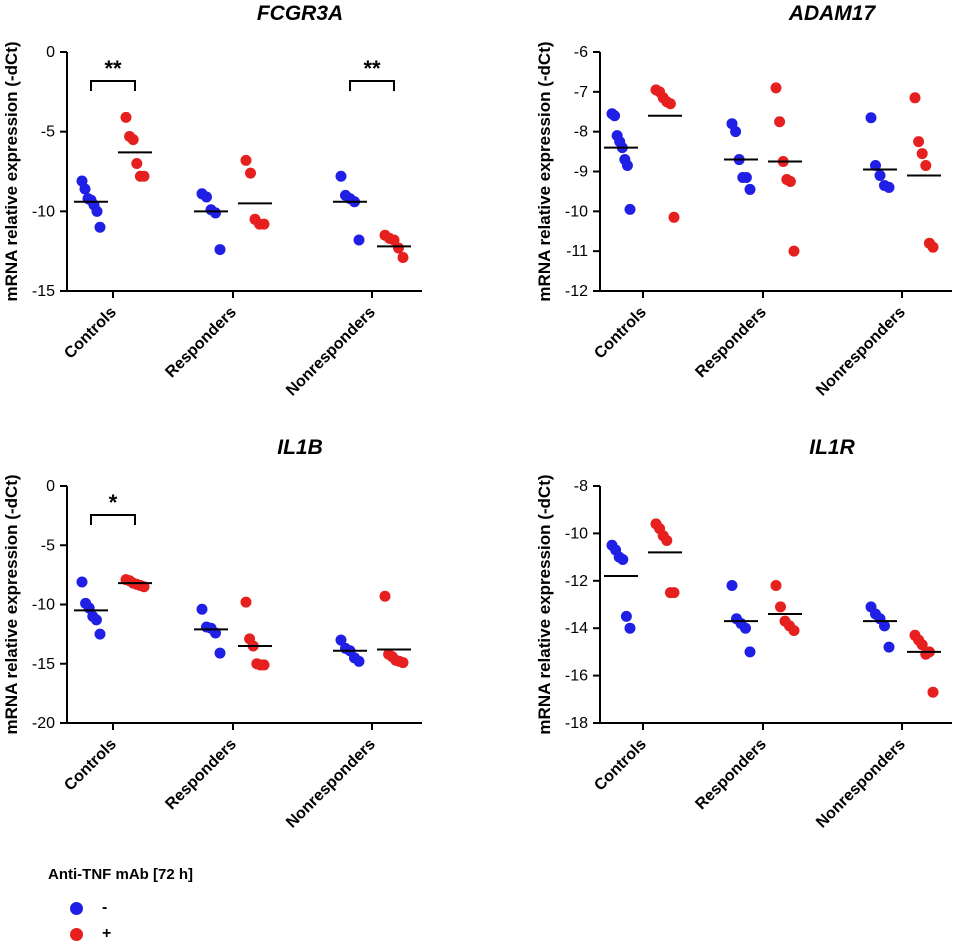 The width and height of the screenshot is (957, 949). I want to click on panel-1-y-tick-label: -10, so click(43, 211).